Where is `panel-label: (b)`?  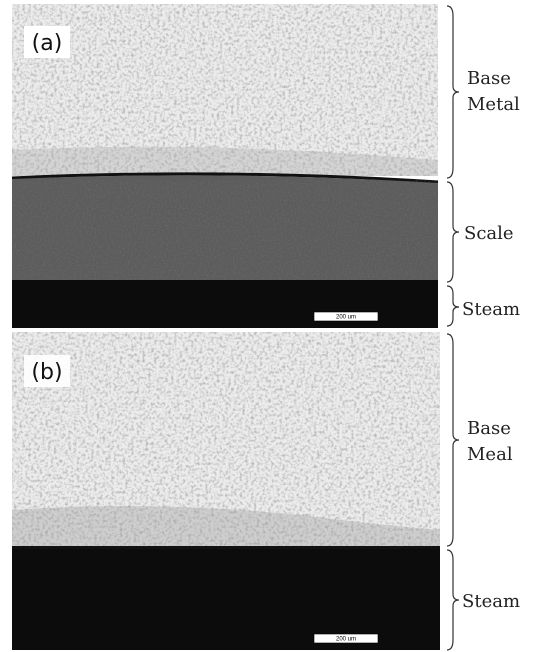 panel-label: (b) is located at coordinates (46, 372).